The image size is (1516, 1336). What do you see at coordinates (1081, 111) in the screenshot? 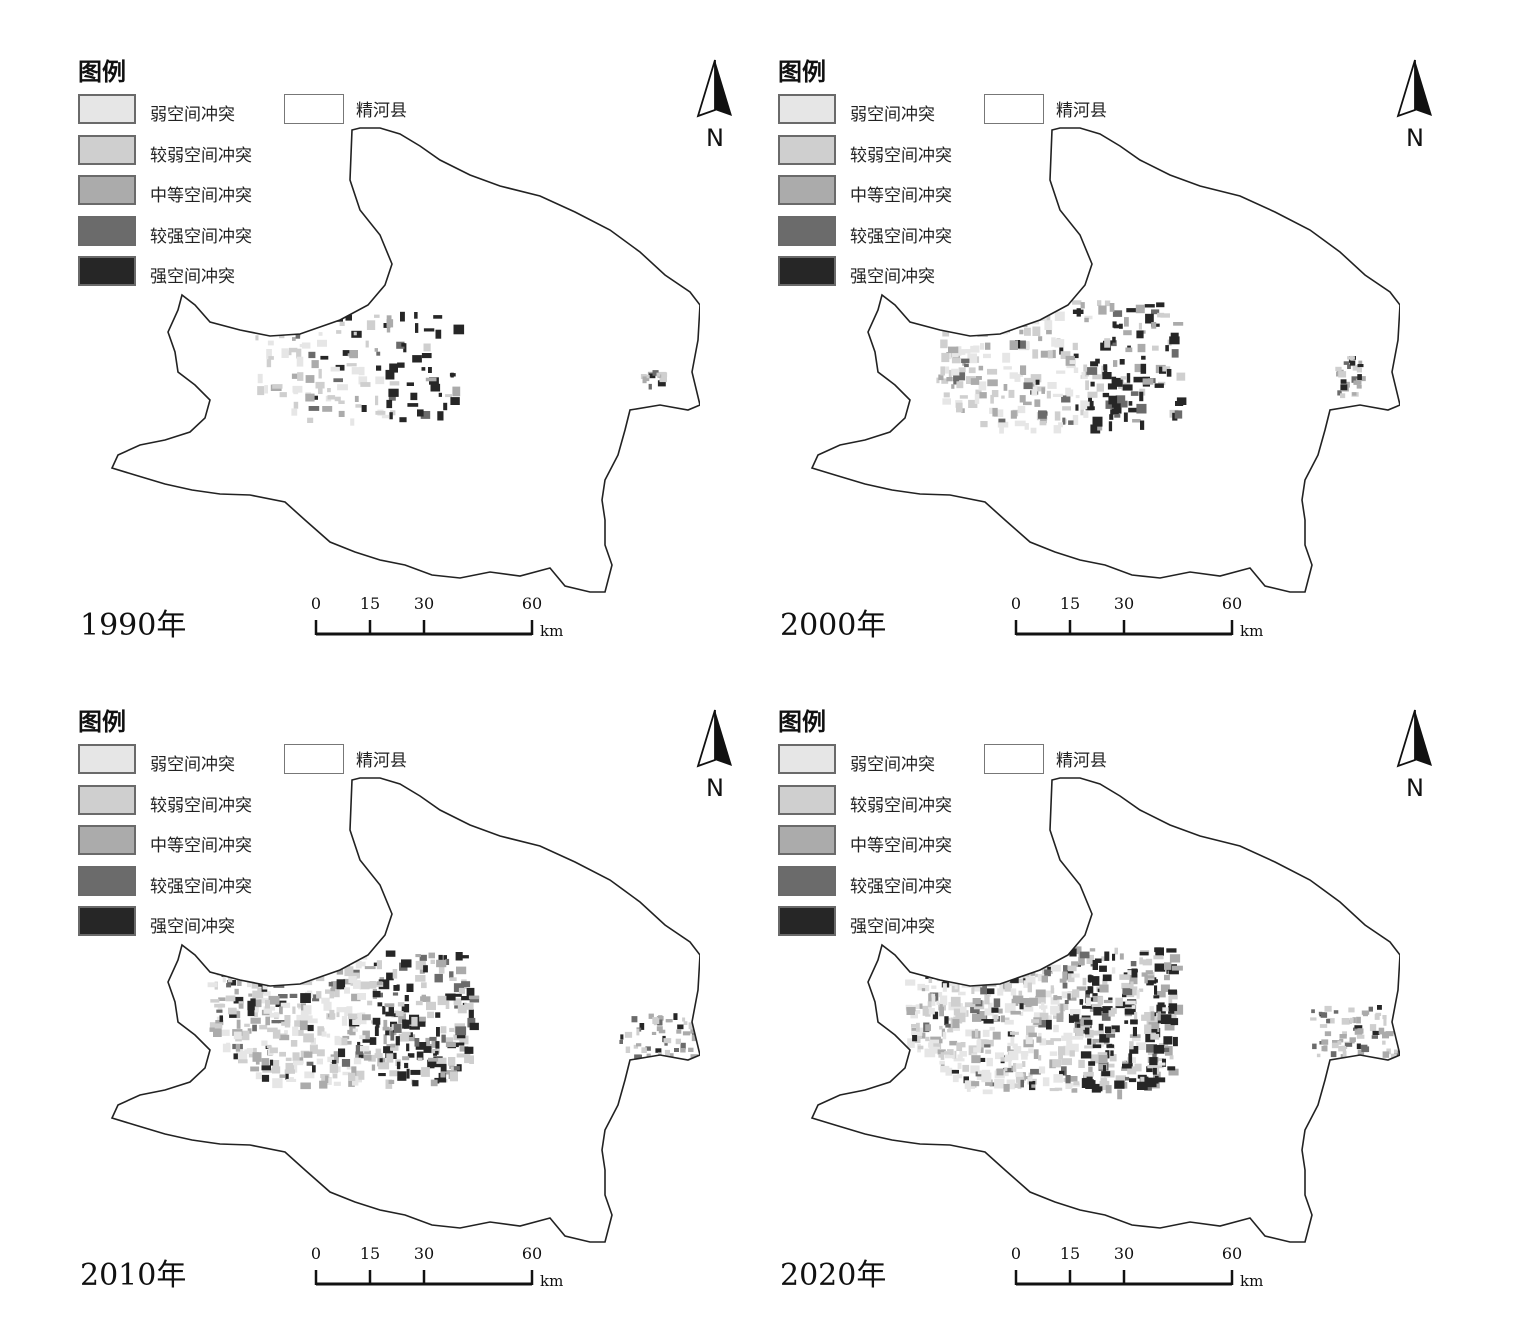
I see `legend-label-boundary: 精河县` at bounding box center [1081, 111].